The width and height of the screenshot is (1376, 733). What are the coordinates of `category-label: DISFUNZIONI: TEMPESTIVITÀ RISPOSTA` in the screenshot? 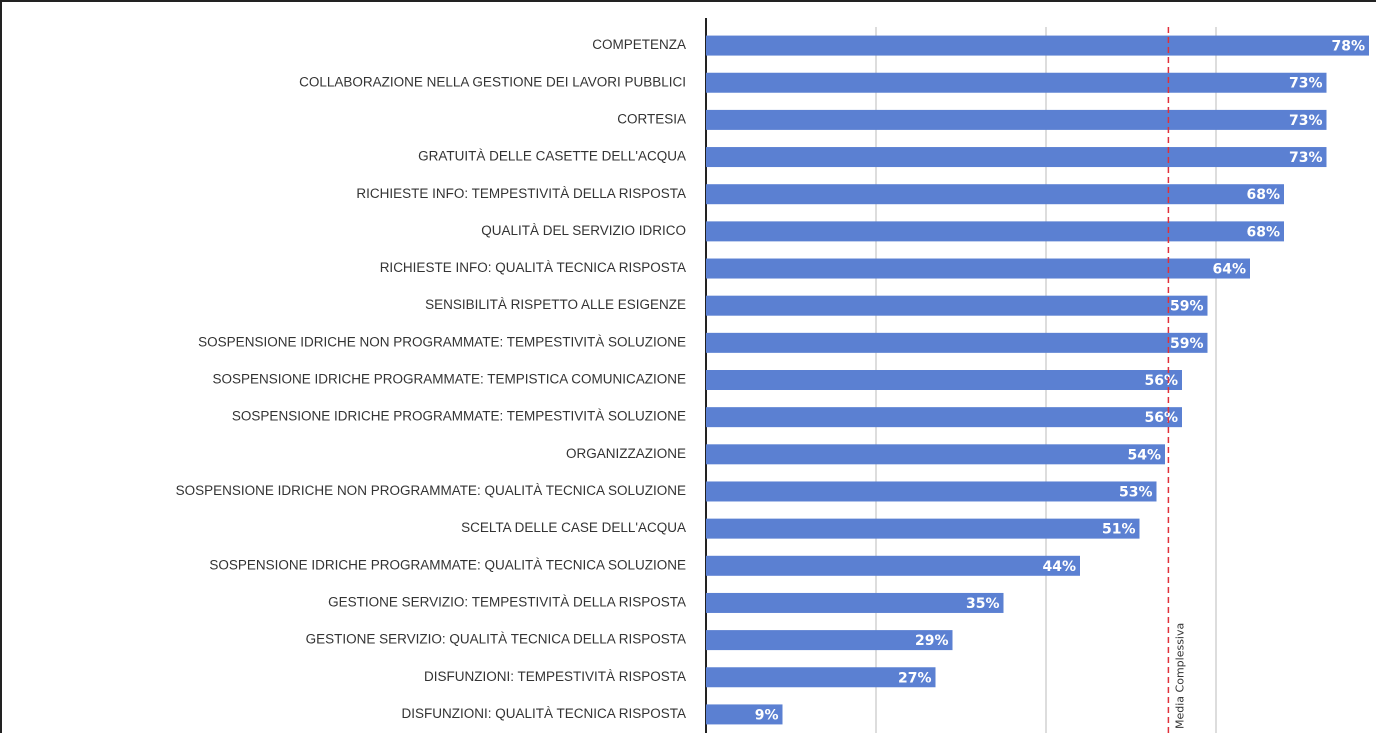 It's located at (555, 676).